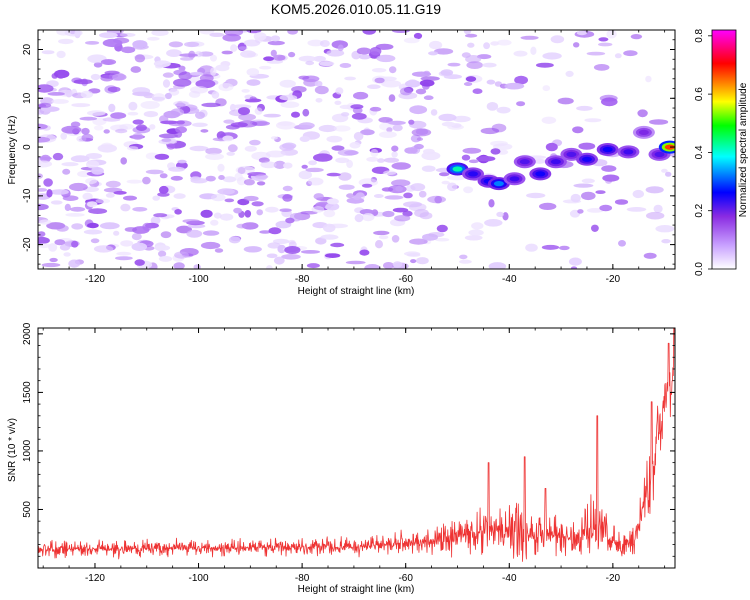 Image resolution: width=750 pixels, height=600 pixels. I want to click on y-tick-label: 20, so click(27, 50).